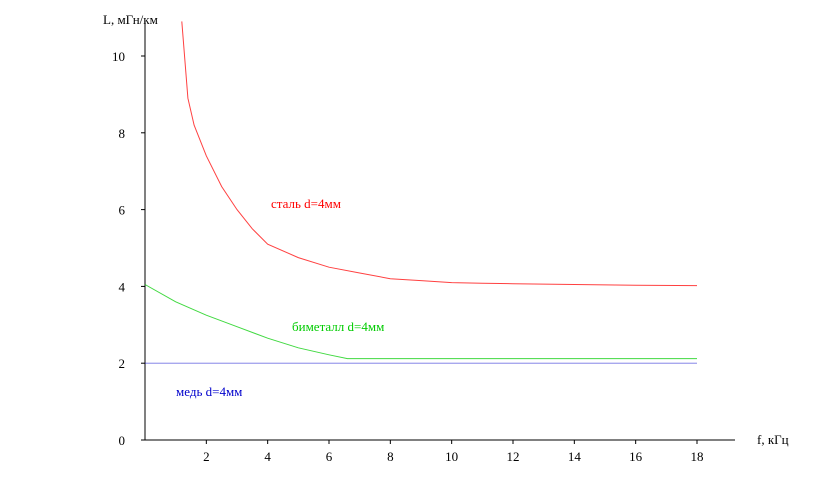 The width and height of the screenshot is (825, 482). I want to click on x-tick-label: 14, so click(575, 456).